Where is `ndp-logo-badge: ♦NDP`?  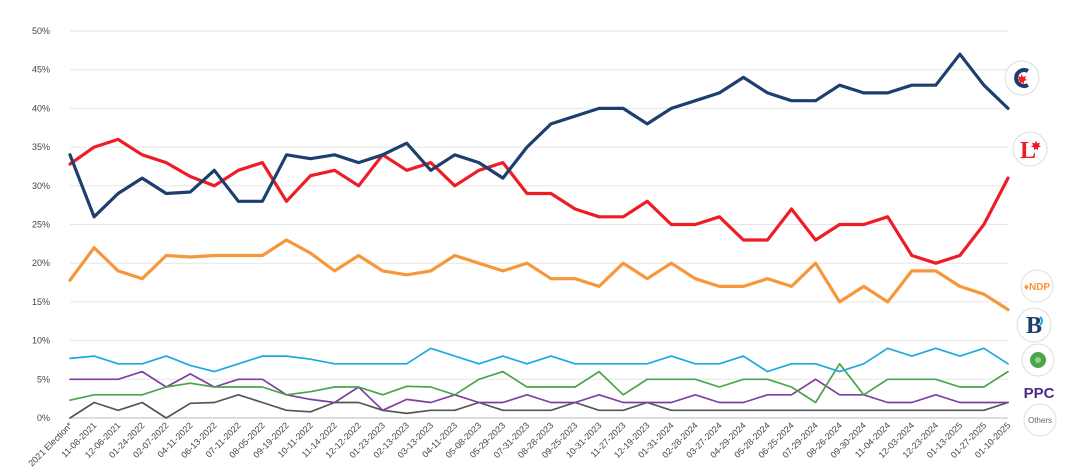 ndp-logo-badge: ♦NDP is located at coordinates (1037, 286).